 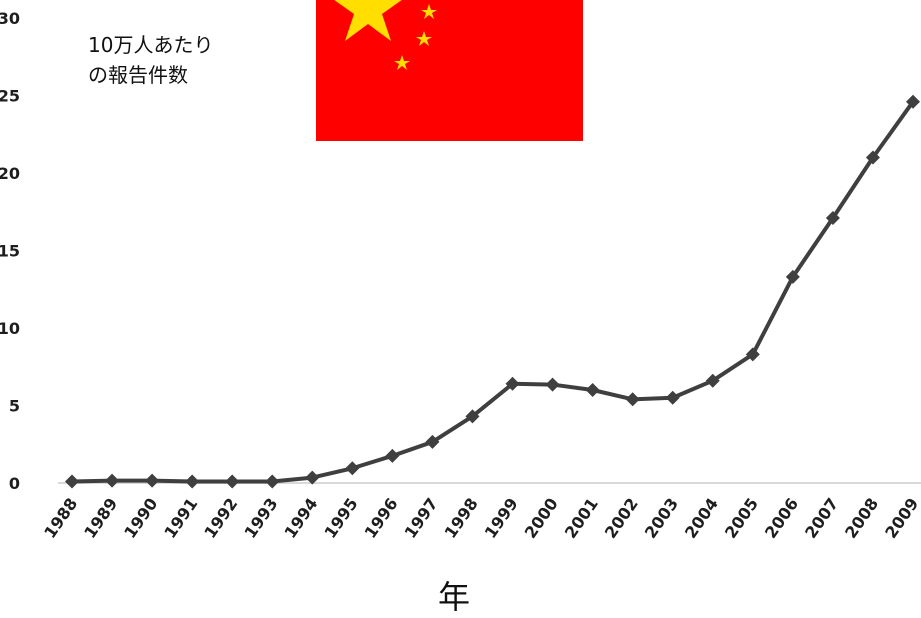 What do you see at coordinates (140, 517) in the screenshot?
I see `x-tick-label: 1990` at bounding box center [140, 517].